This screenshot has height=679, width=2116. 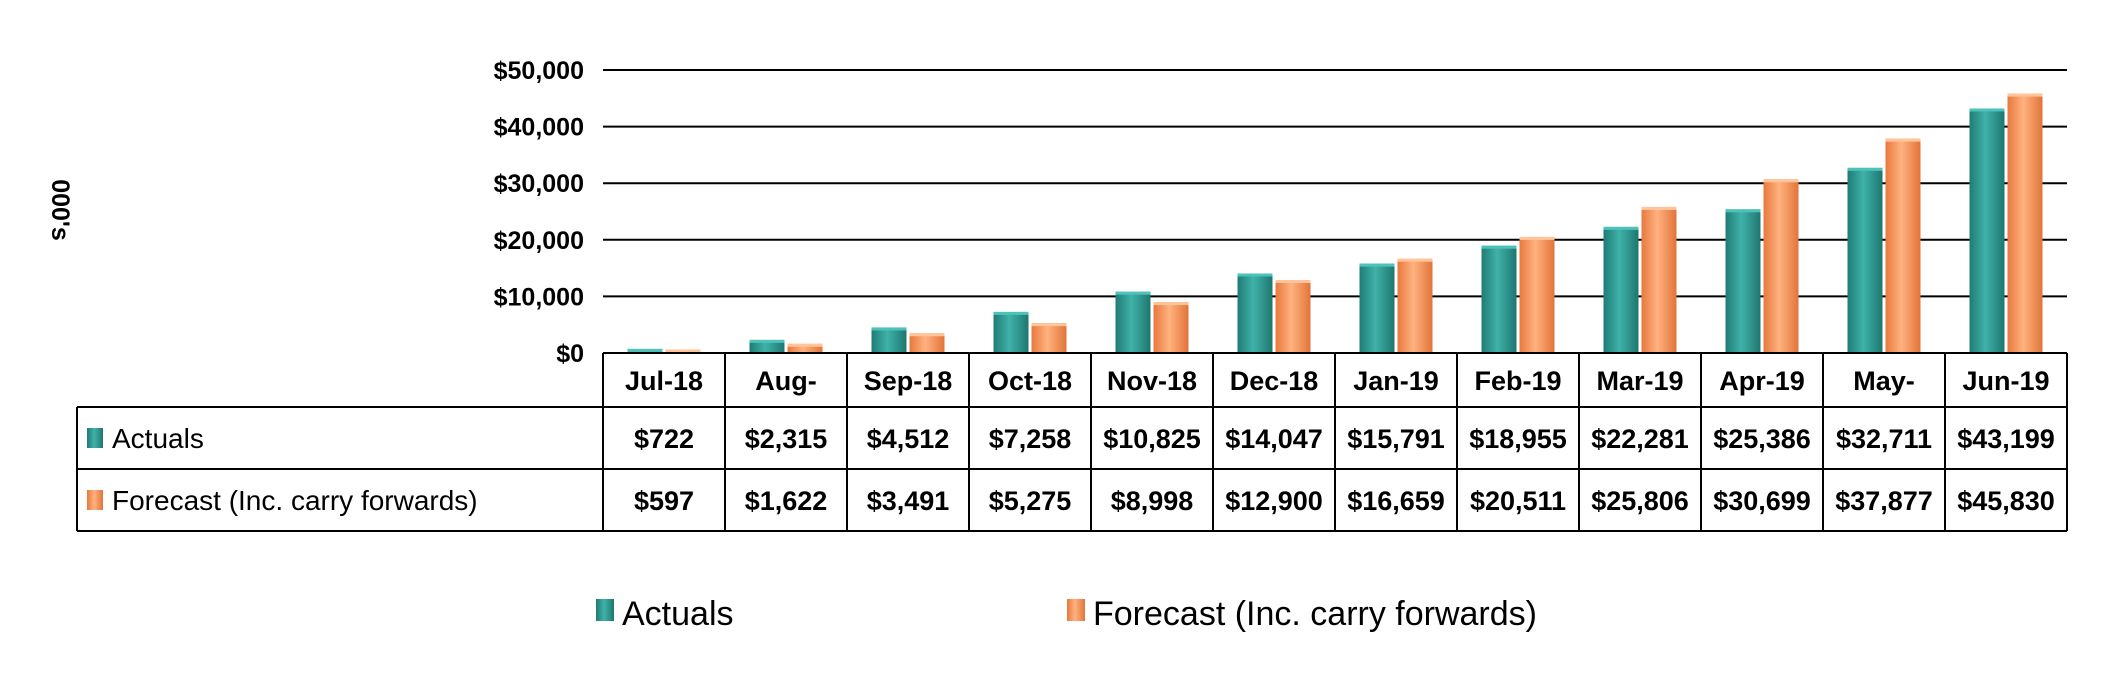 What do you see at coordinates (1274, 439) in the screenshot?
I see `table-cell: $14,047` at bounding box center [1274, 439].